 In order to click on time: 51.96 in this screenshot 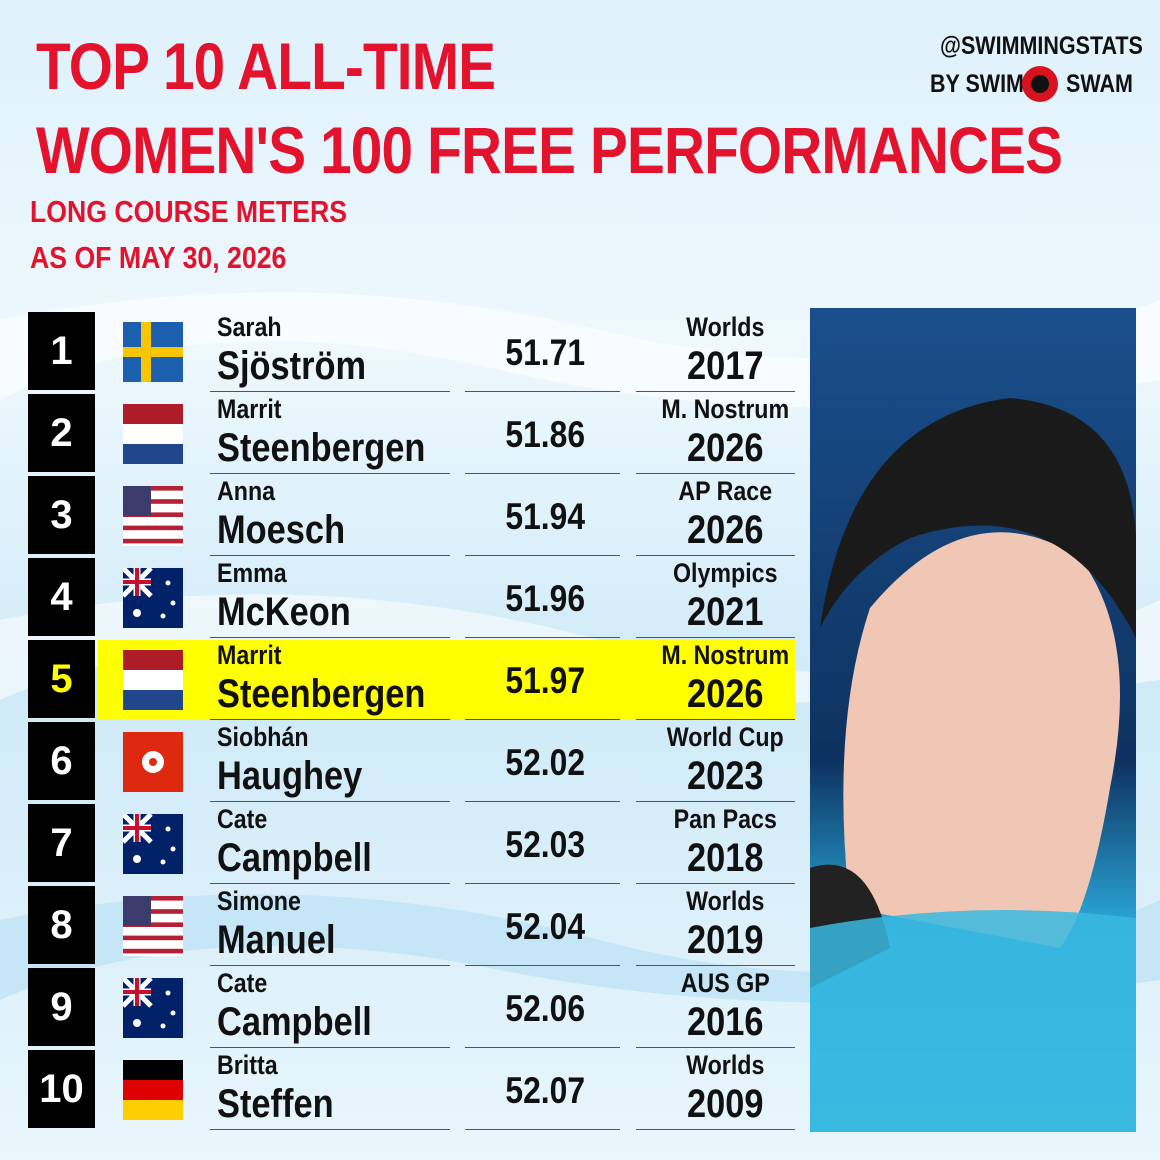, I will do `click(545, 598)`.